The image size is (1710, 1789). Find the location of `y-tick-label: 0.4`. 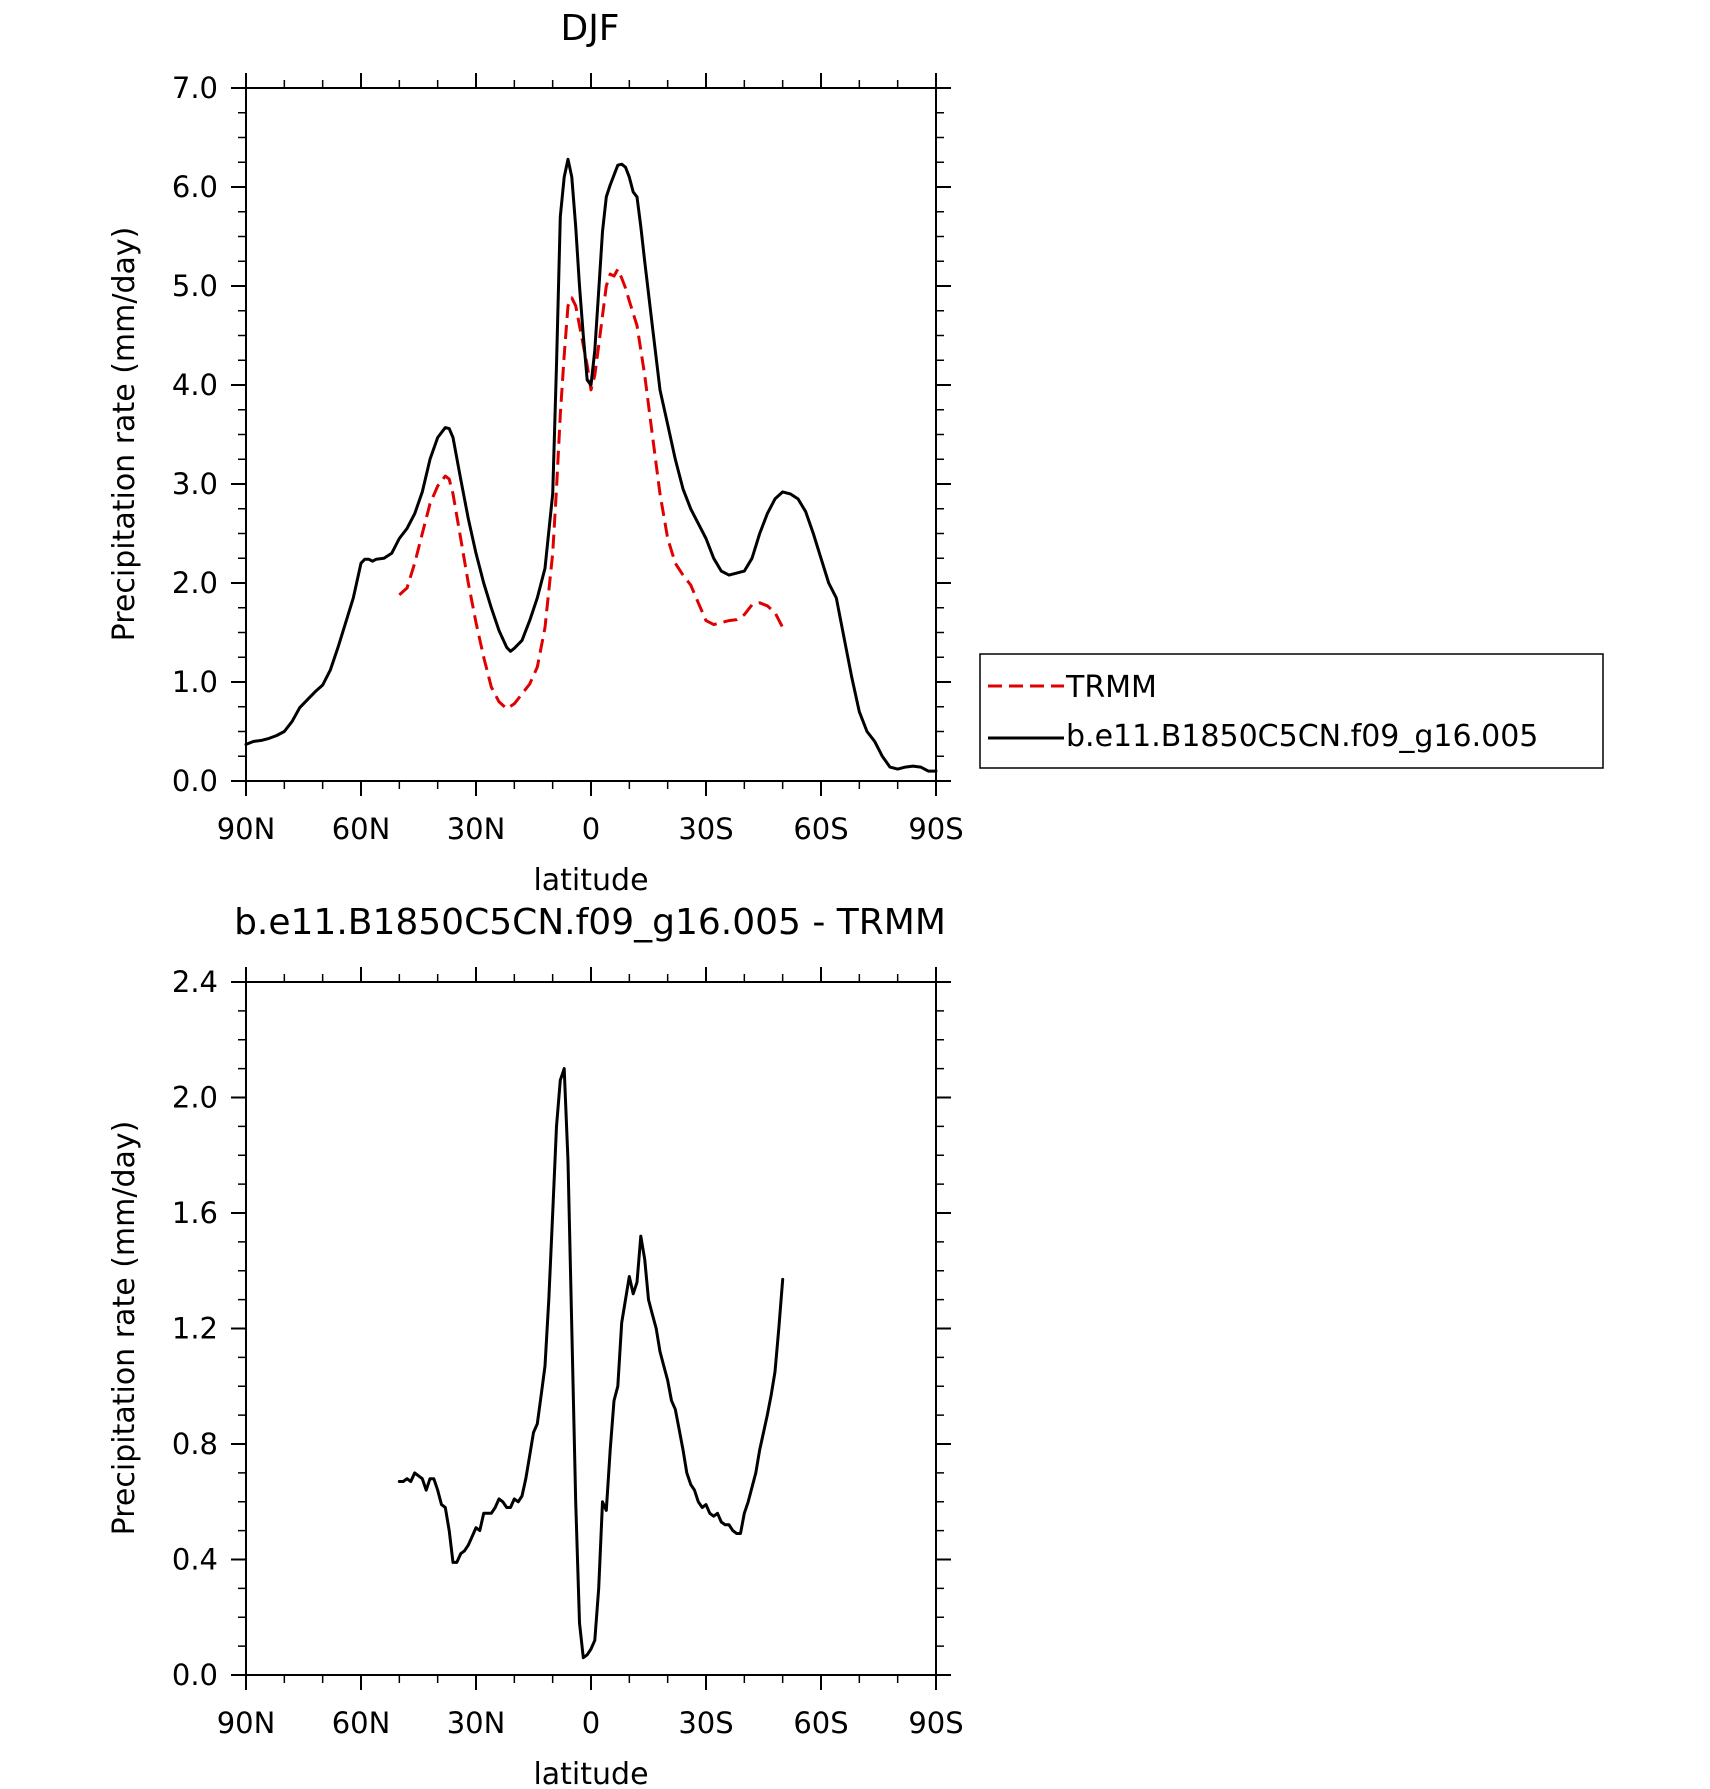

y-tick-label: 0.4 is located at coordinates (195, 1560).